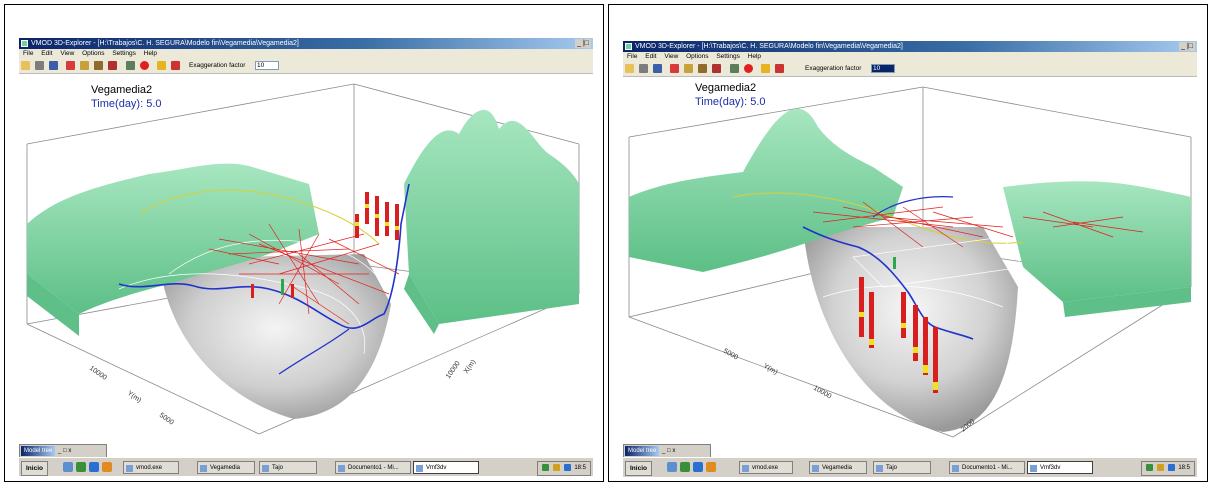 The width and height of the screenshot is (1213, 488). Describe the element at coordinates (453, 370) in the screenshot. I see `left-axis-label-x1: 10000` at that location.